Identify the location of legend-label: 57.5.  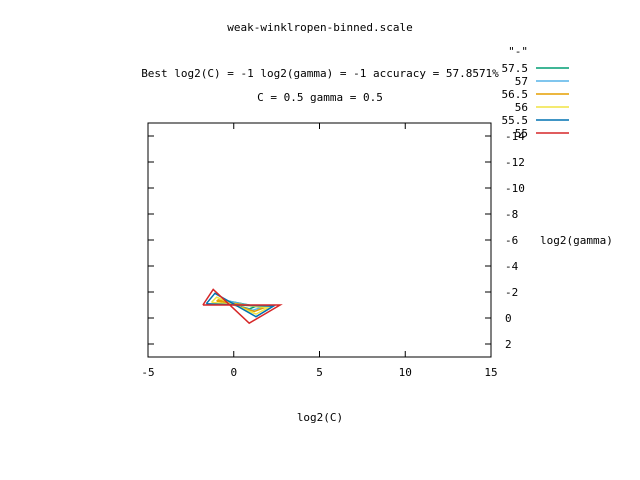
(515, 68).